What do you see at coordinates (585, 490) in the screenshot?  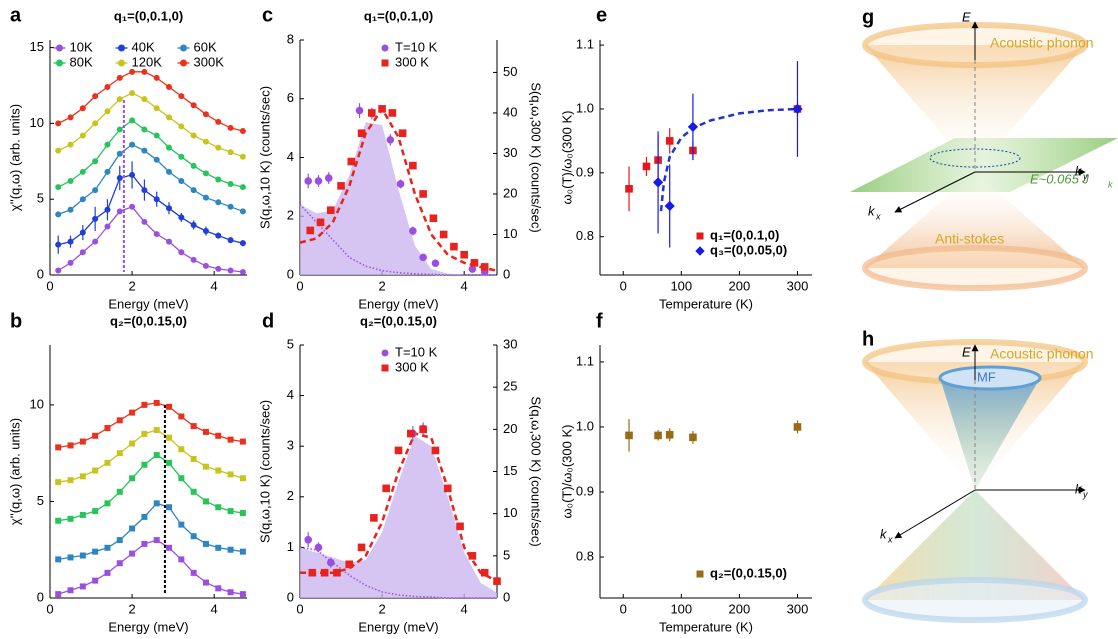 I see `y-tick-label: 0.9` at bounding box center [585, 490].